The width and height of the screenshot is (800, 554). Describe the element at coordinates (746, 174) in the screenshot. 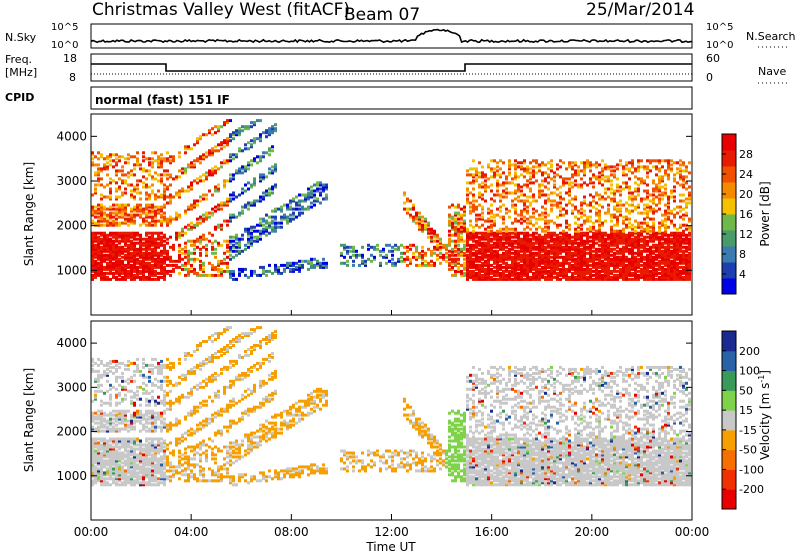

I see `colorbar-tick-label: 24` at that location.